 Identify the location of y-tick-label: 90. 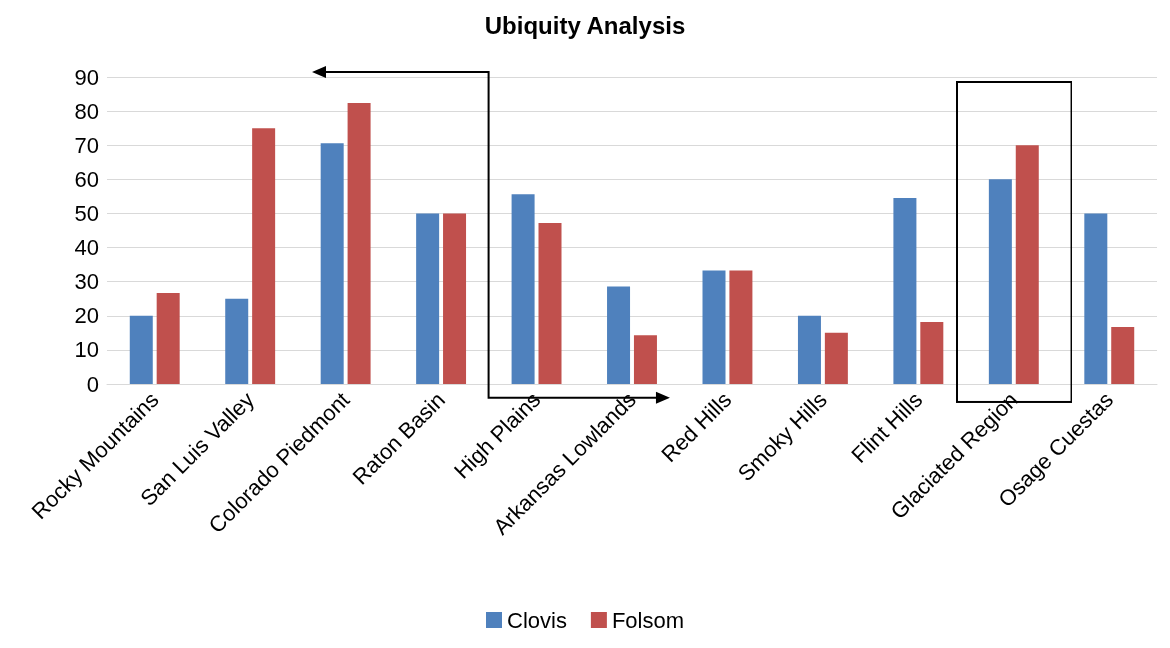
(86, 77).